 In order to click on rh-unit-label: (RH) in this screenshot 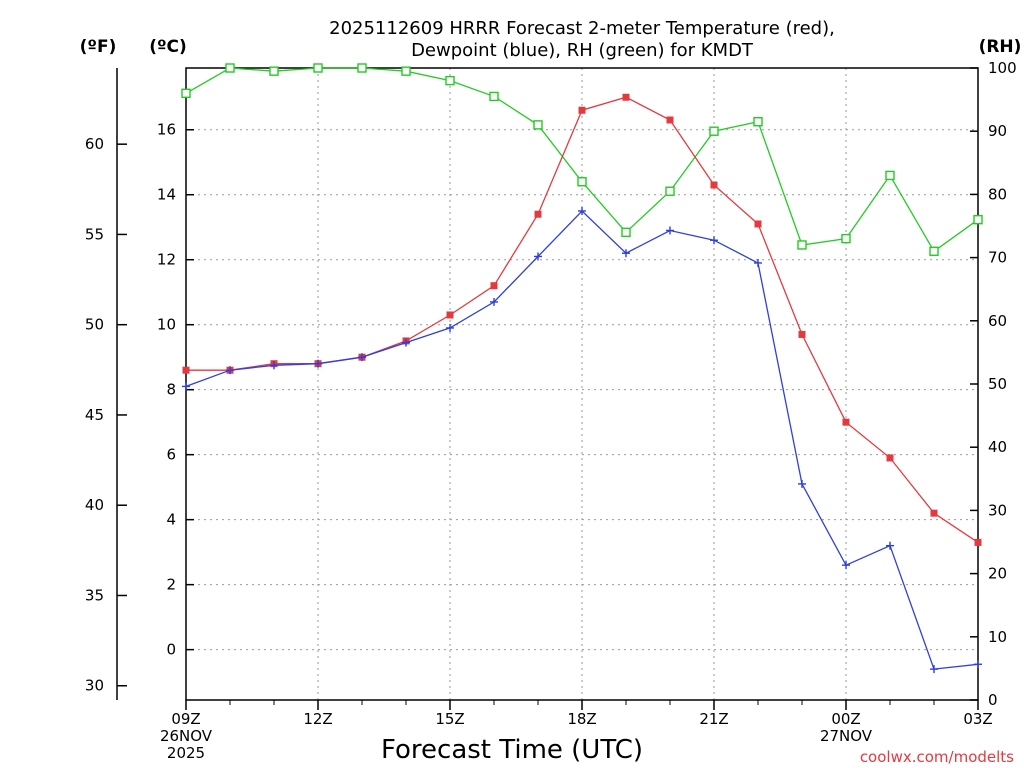, I will do `click(1000, 47)`.